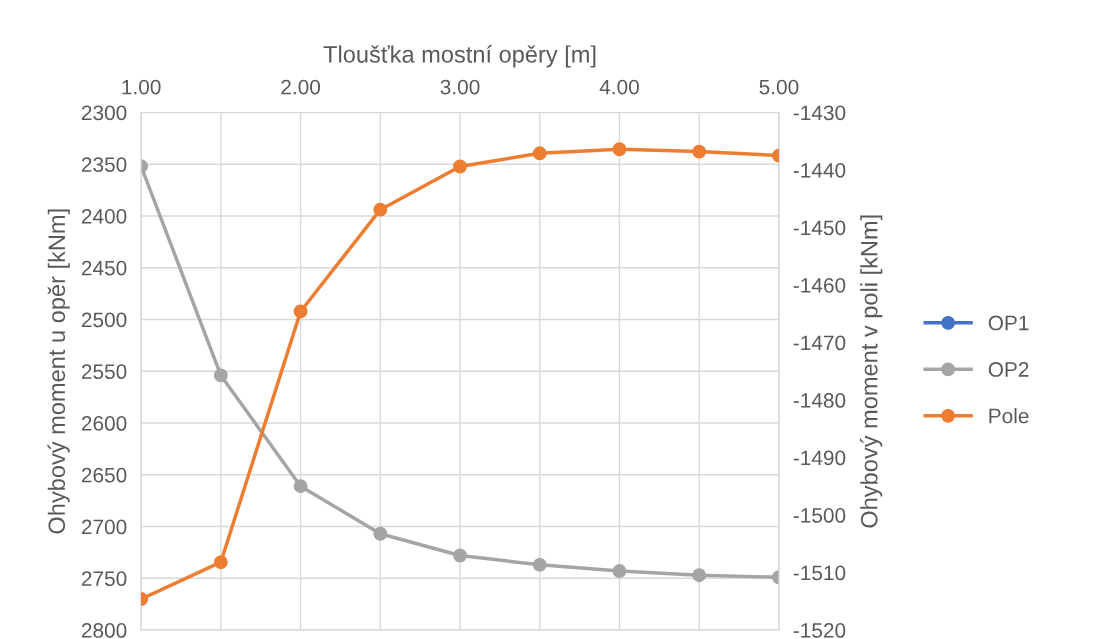 This screenshot has width=1094, height=639. Describe the element at coordinates (819, 285) in the screenshot. I see `y2-tick-label: -1460` at that location.